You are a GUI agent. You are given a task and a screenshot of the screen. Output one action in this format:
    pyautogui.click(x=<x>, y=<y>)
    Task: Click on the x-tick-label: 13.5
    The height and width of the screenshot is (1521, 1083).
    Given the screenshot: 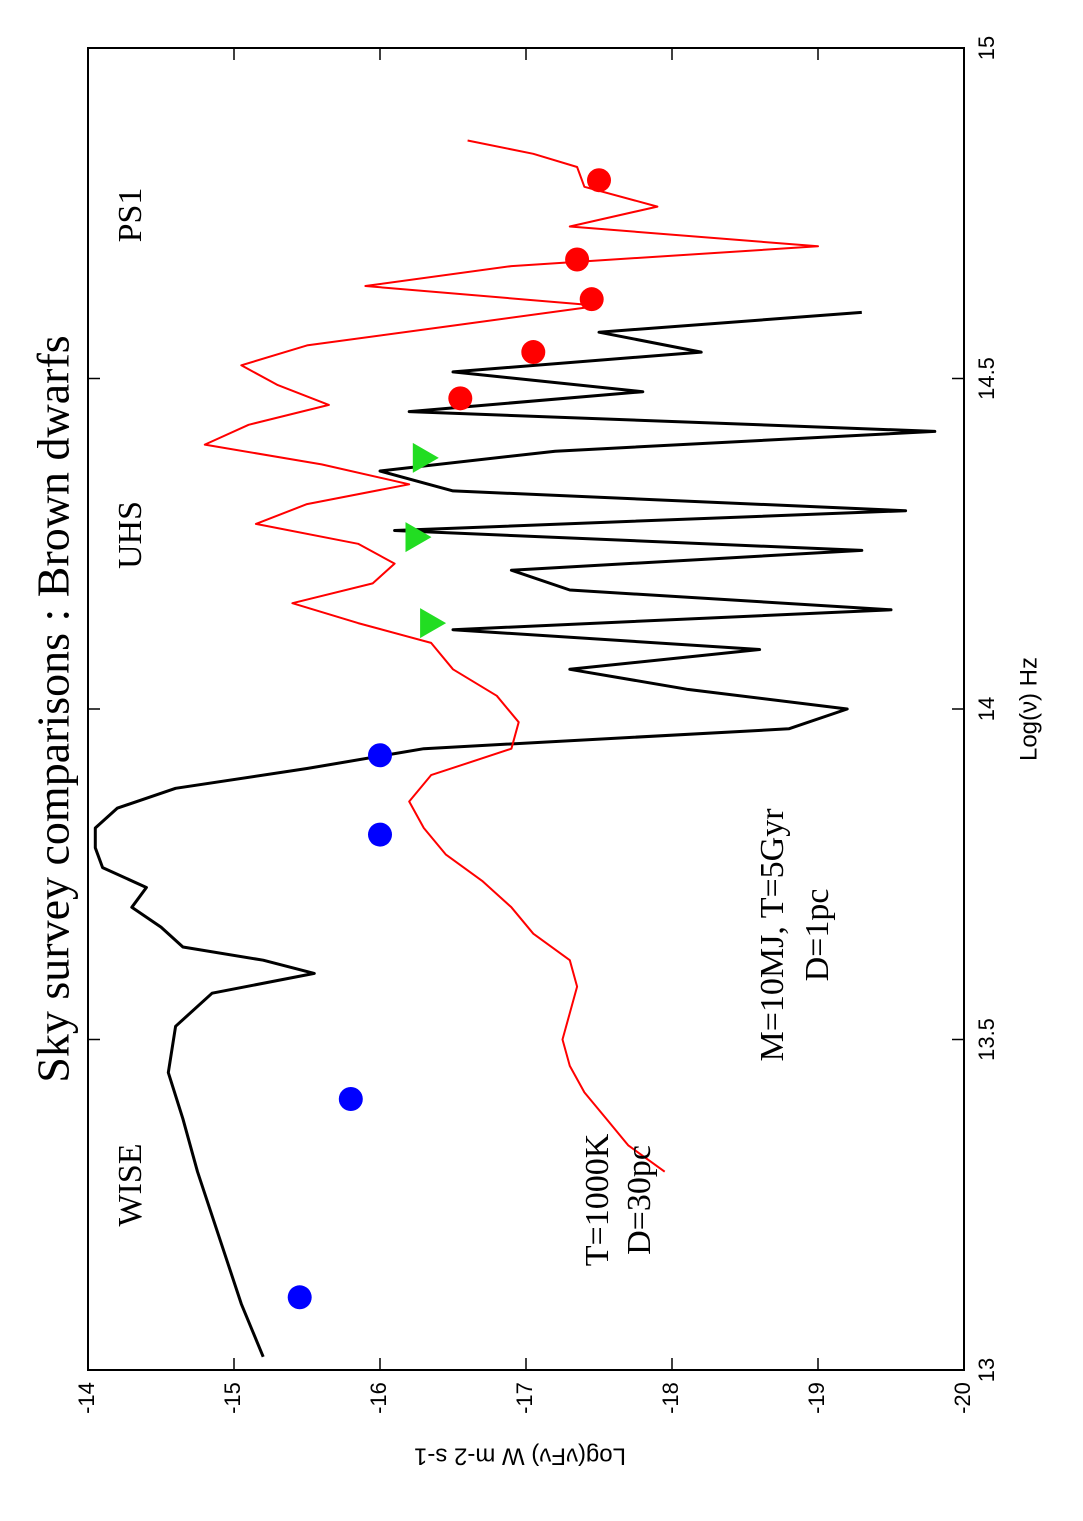 What is the action you would take?
    pyautogui.click(x=986, y=1039)
    